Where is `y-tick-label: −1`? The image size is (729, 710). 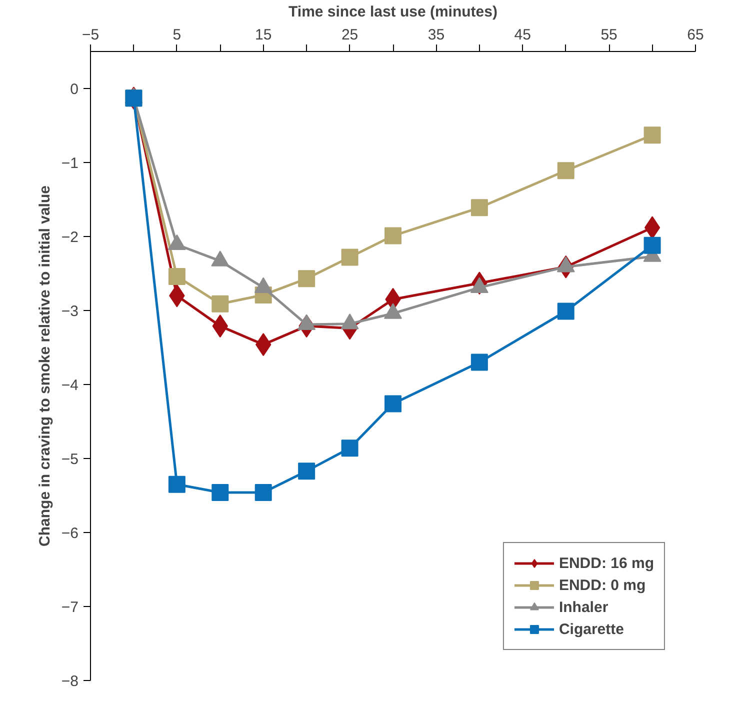 y-tick-label: −1 is located at coordinates (70, 163).